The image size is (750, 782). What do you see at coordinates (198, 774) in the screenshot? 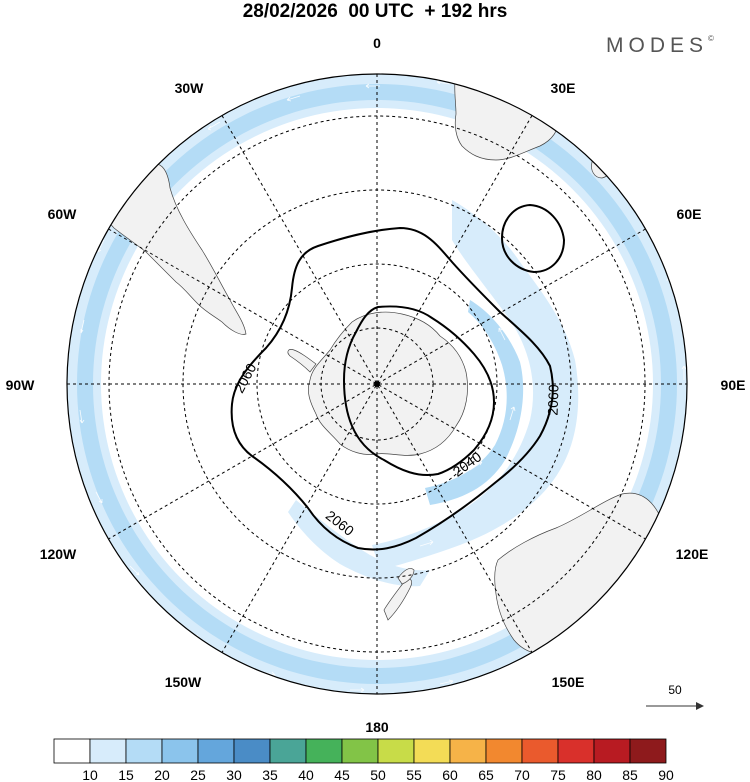
I see `colorbar-tick-label: 25` at bounding box center [198, 774].